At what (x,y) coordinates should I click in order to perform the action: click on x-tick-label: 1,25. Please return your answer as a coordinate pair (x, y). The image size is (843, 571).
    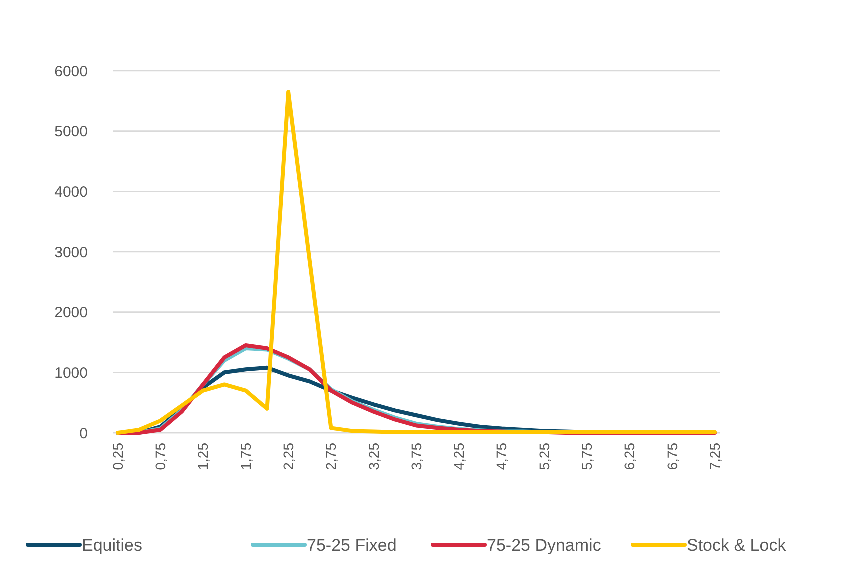
    Looking at the image, I should click on (203, 456).